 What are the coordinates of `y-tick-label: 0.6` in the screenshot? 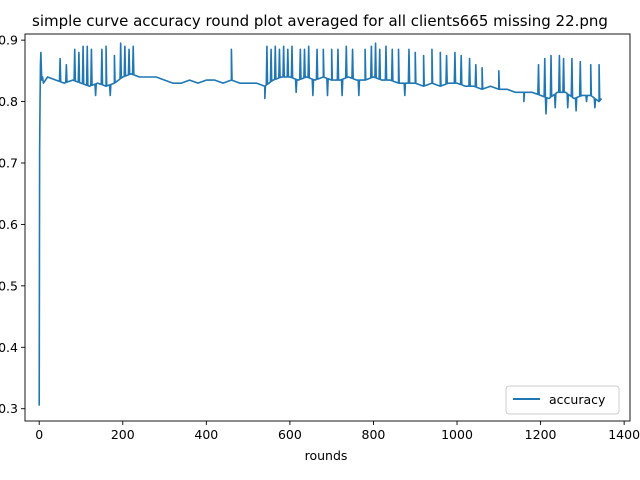 It's located at (9, 224).